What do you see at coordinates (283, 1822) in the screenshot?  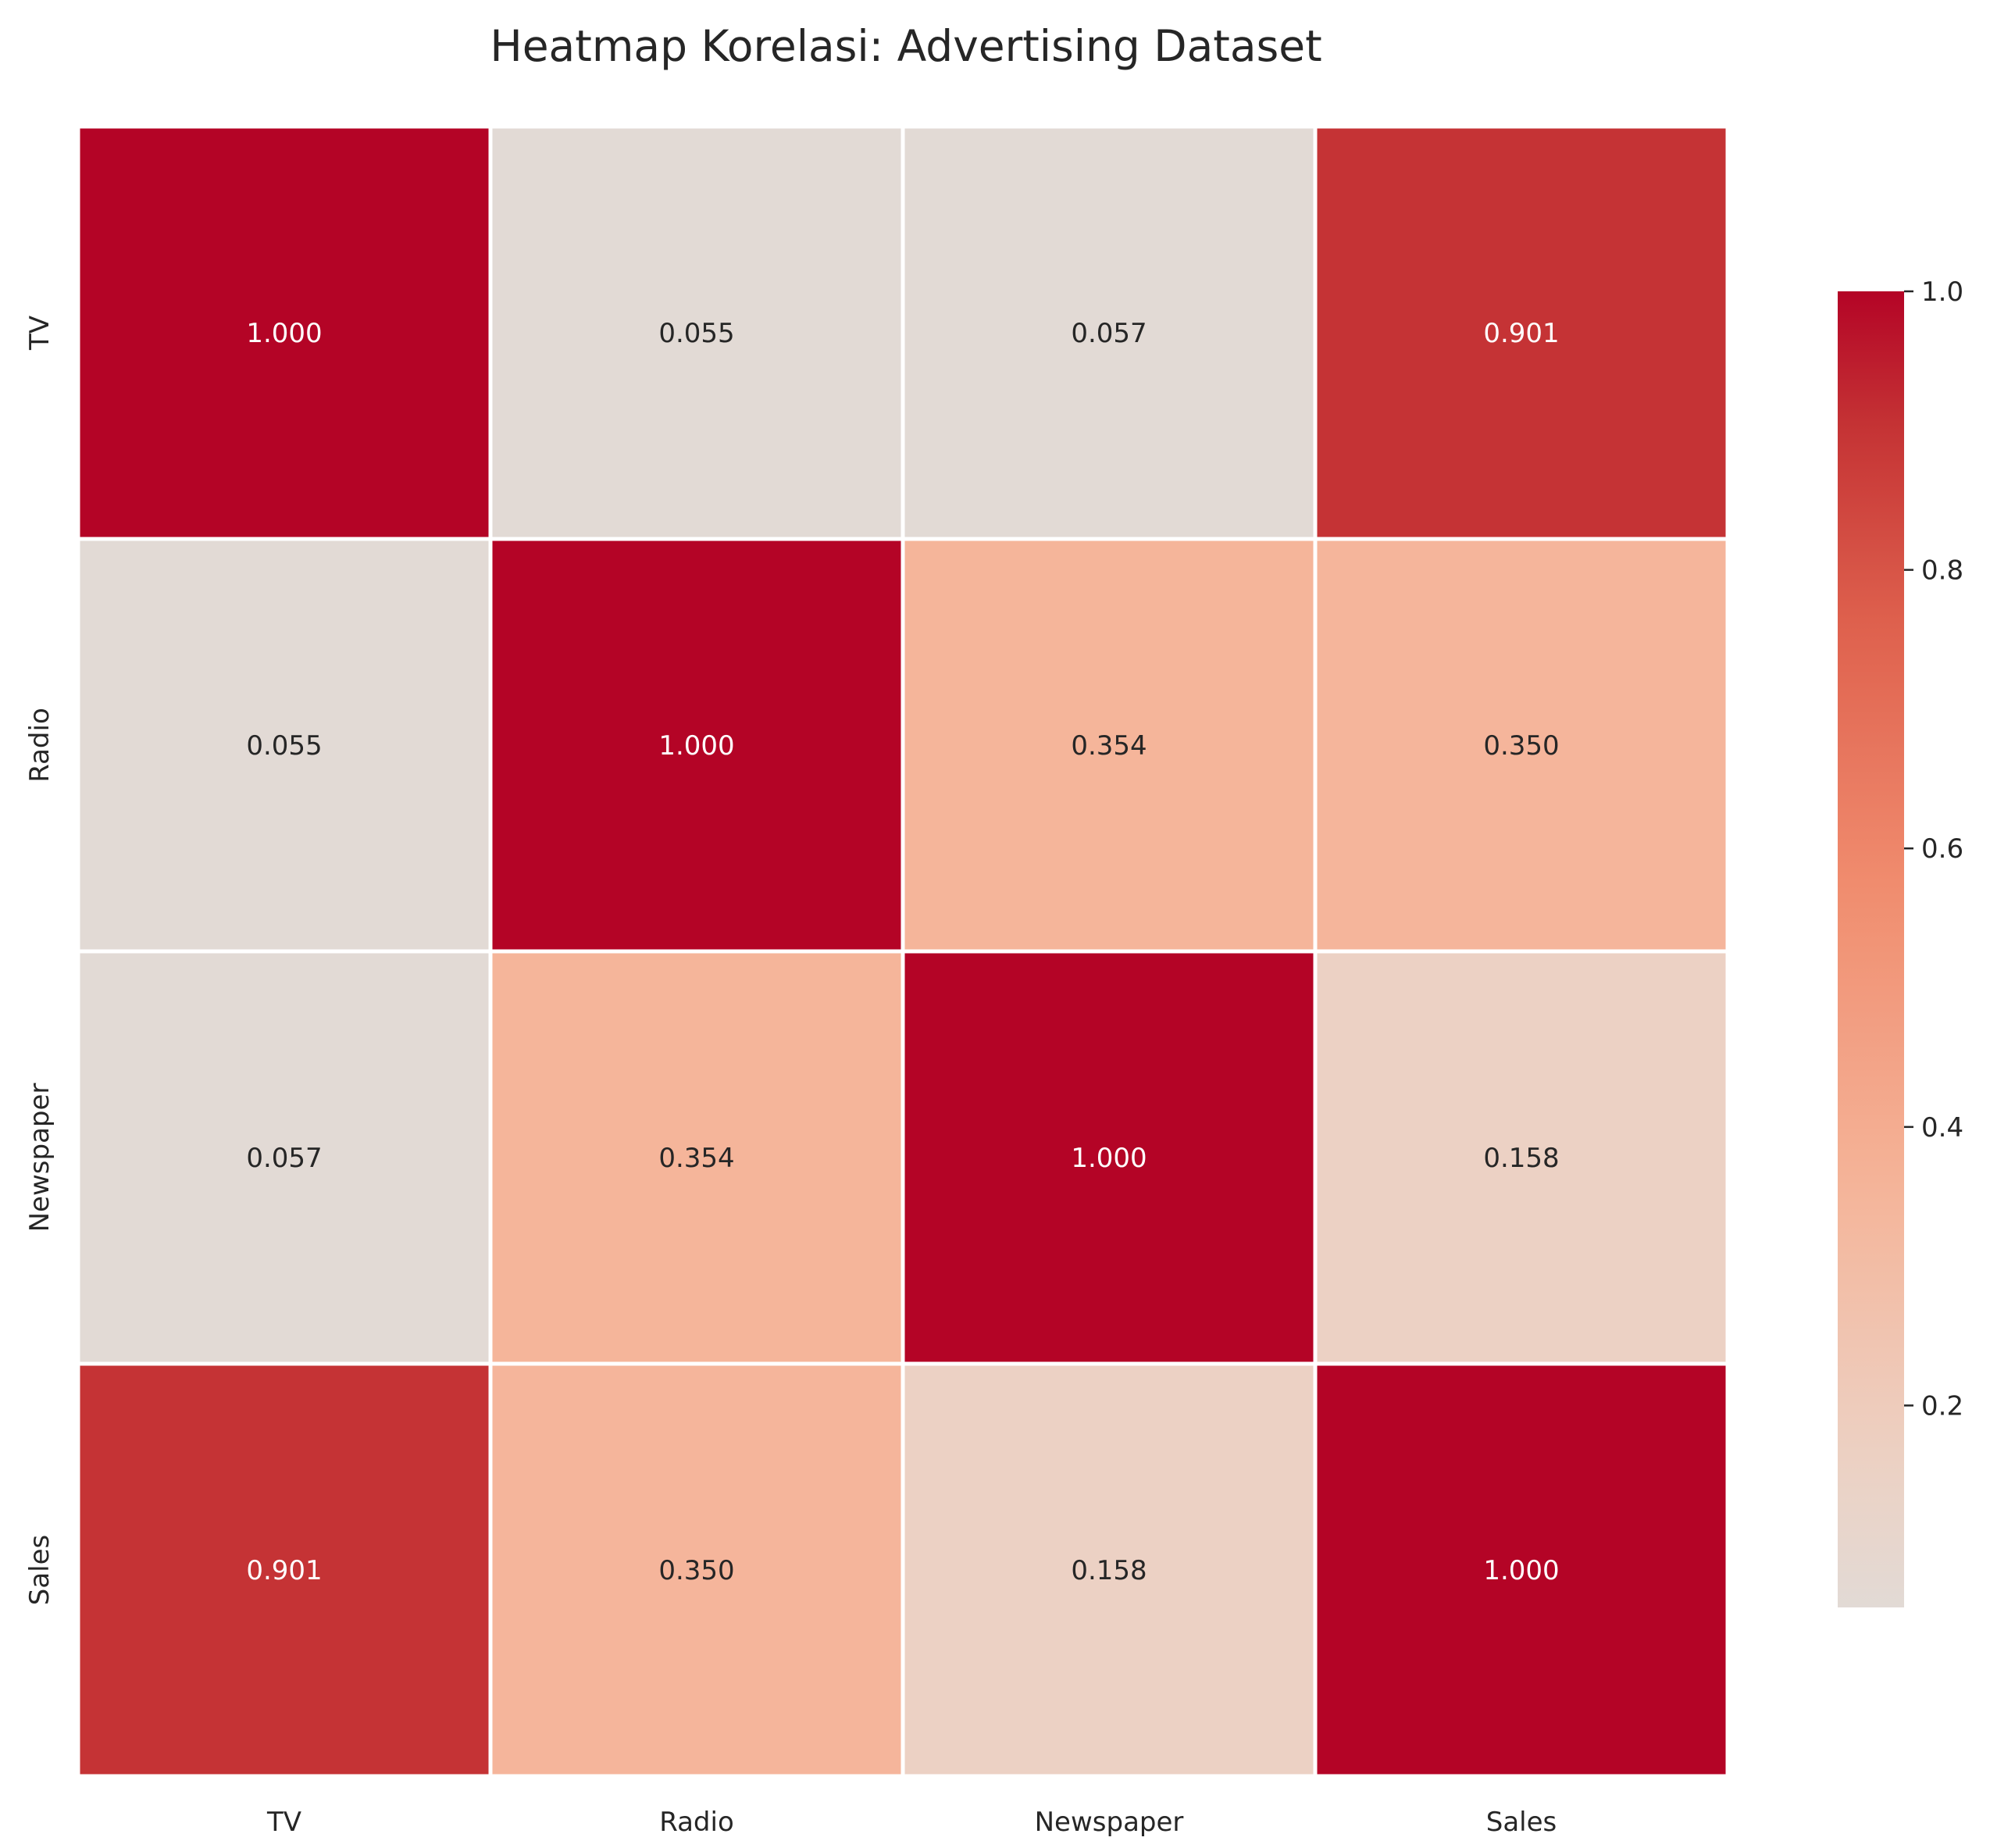 I see `column-label-tv: TV` at bounding box center [283, 1822].